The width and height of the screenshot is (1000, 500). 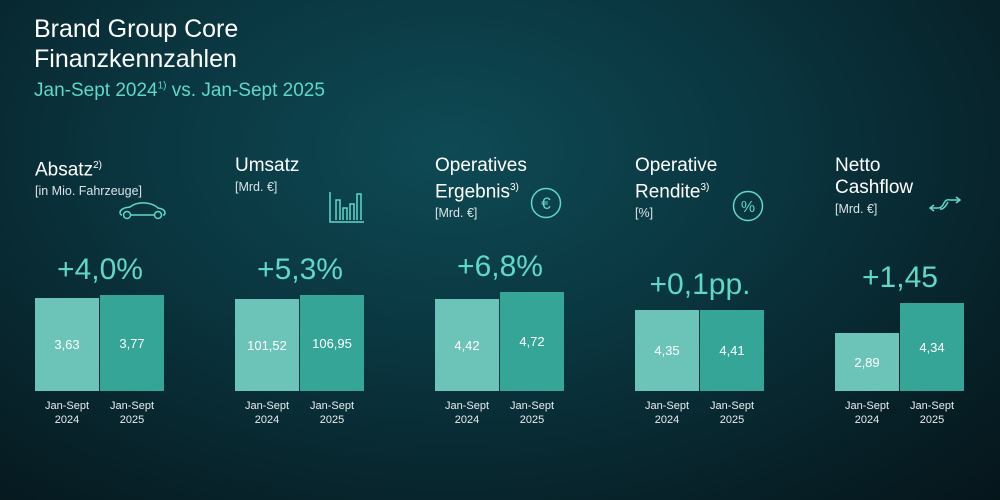 I want to click on kpi-unit: [in Mio. Fahrzeuge], so click(x=88, y=191).